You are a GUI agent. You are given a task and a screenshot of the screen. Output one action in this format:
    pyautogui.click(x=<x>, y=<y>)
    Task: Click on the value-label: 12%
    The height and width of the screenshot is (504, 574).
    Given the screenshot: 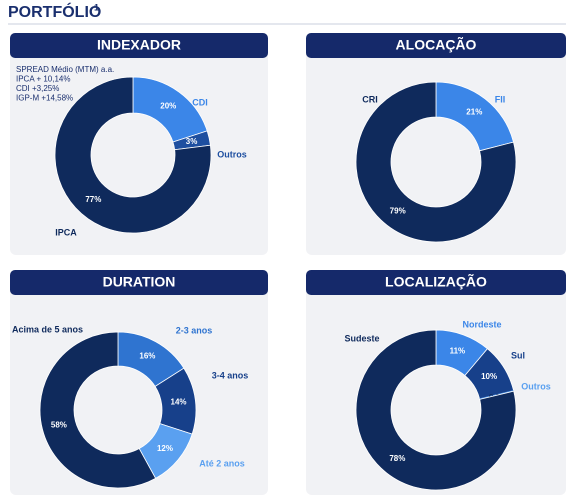 What is the action you would take?
    pyautogui.click(x=165, y=448)
    